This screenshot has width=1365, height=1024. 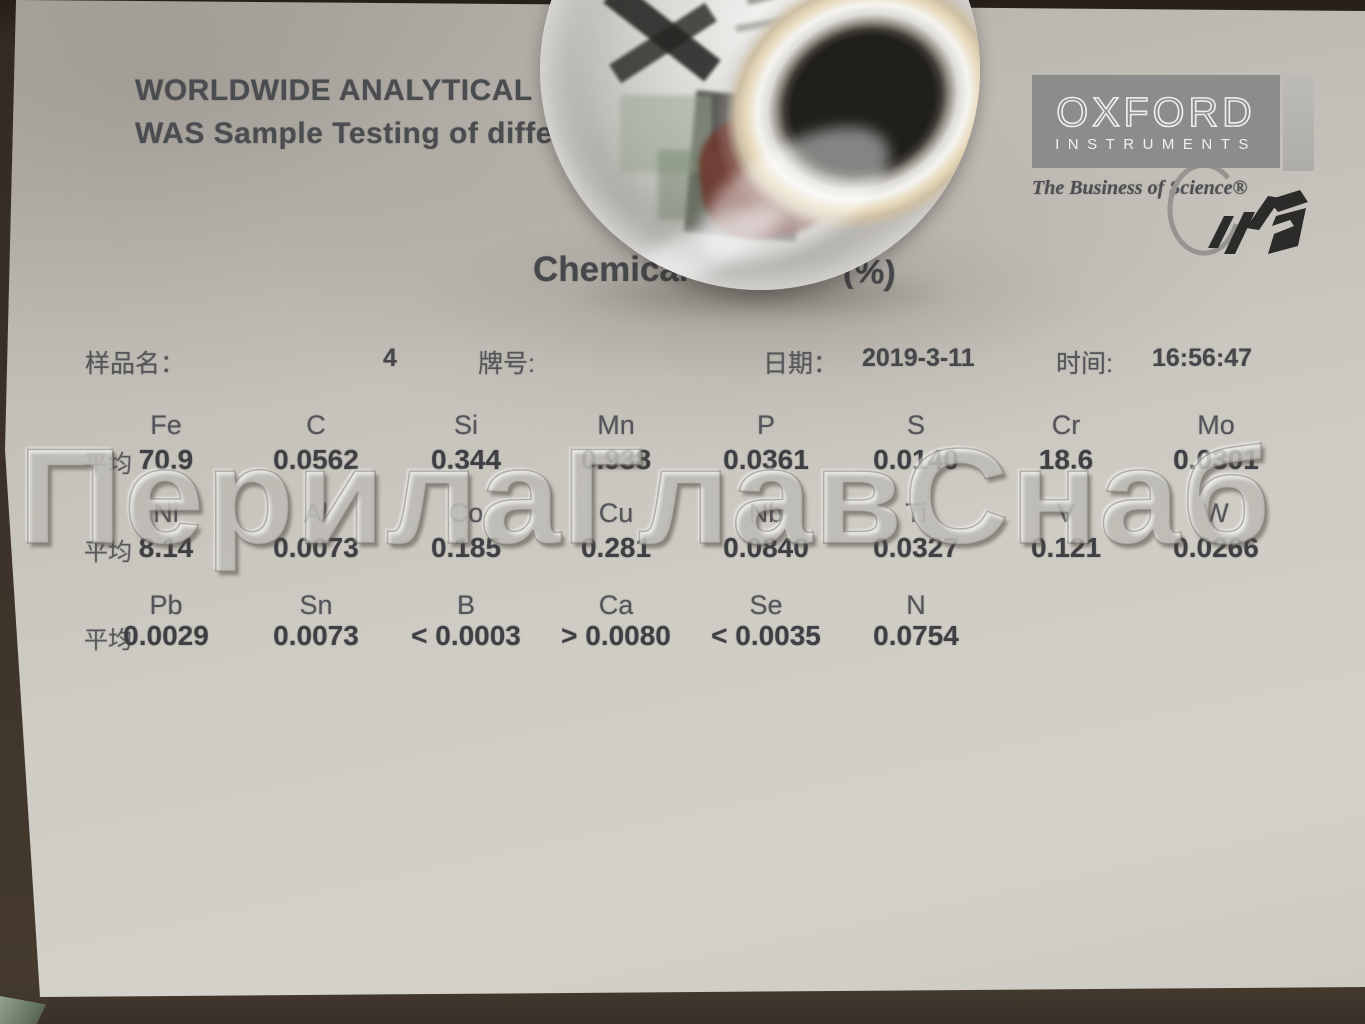 I want to click on element-value: 0.281, so click(x=616, y=547).